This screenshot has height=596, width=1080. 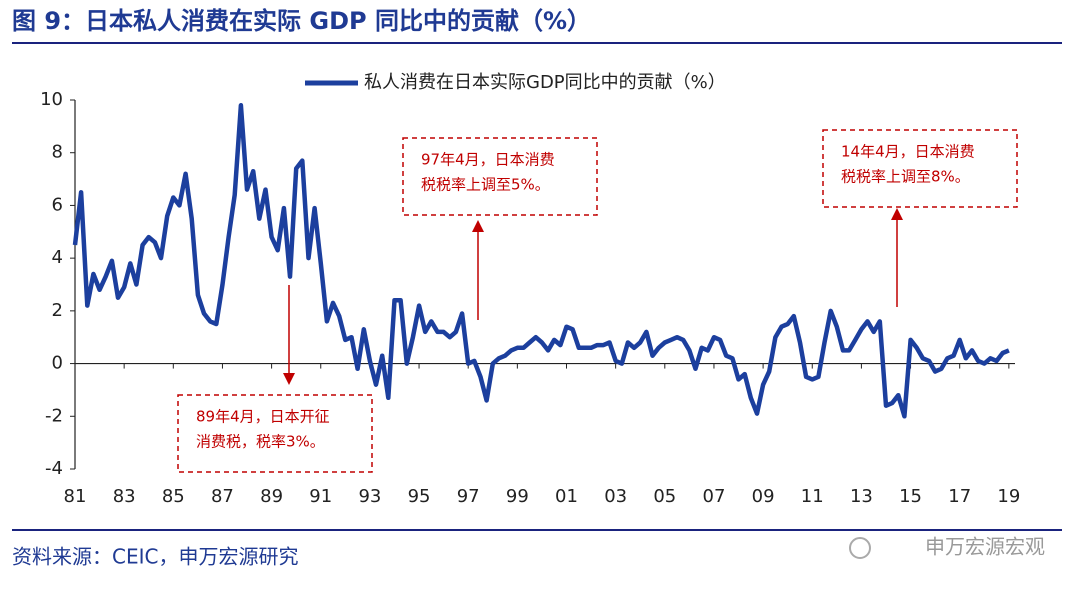 What do you see at coordinates (615, 496) in the screenshot?
I see `x-tick-label: 03` at bounding box center [615, 496].